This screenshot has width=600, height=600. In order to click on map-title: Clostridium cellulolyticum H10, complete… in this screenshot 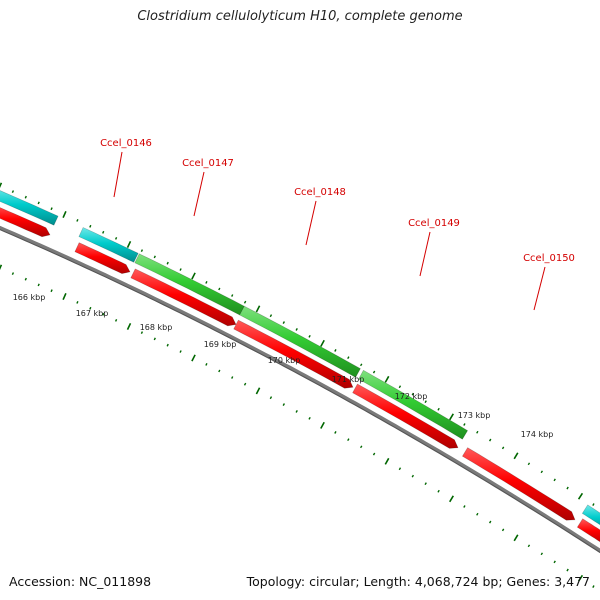, I will do `click(300, 16)`.